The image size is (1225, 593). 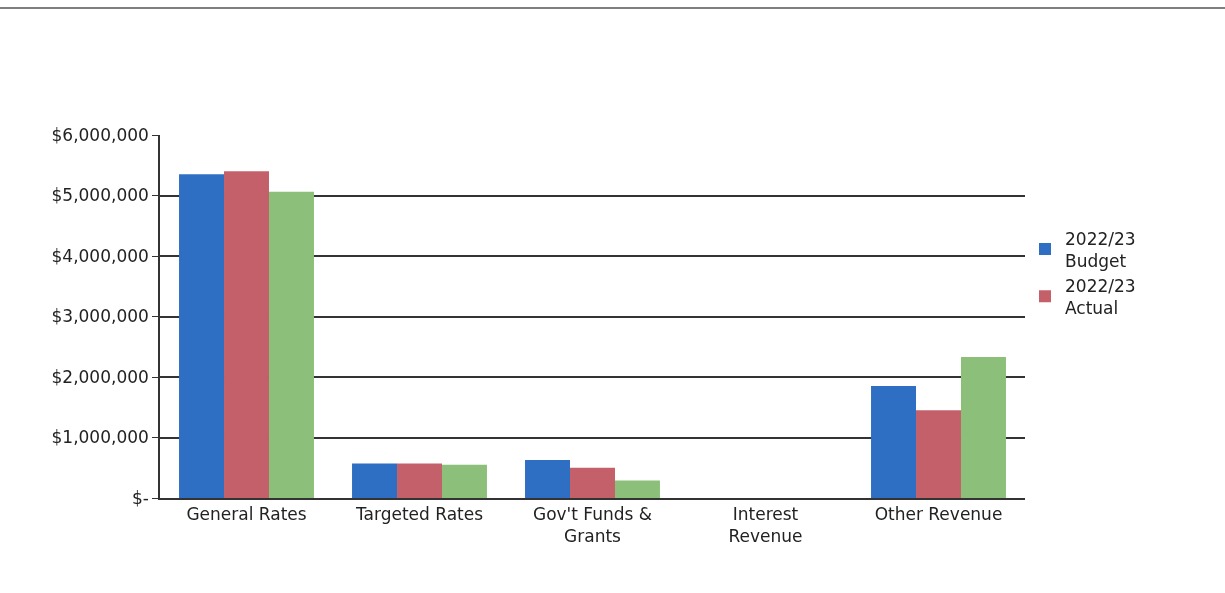 I want to click on x-tick-label: General Rates, so click(x=246, y=514).